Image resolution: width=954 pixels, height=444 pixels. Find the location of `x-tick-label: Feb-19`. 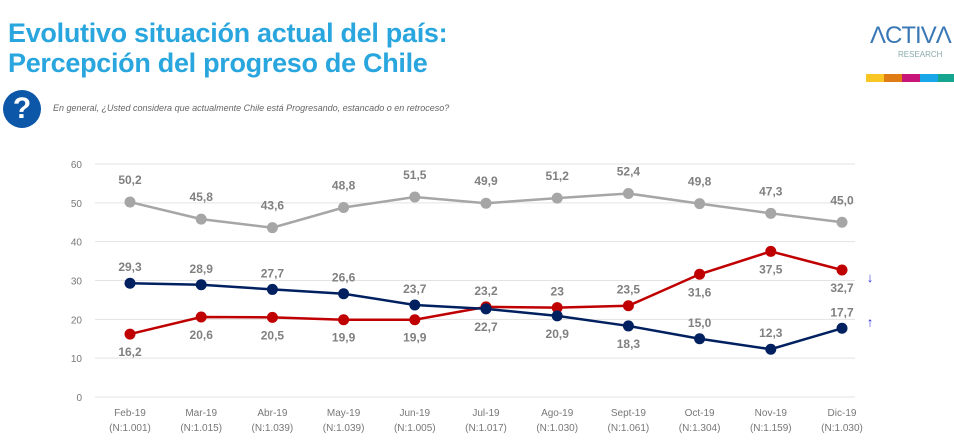

x-tick-label: Feb-19 is located at coordinates (130, 413).